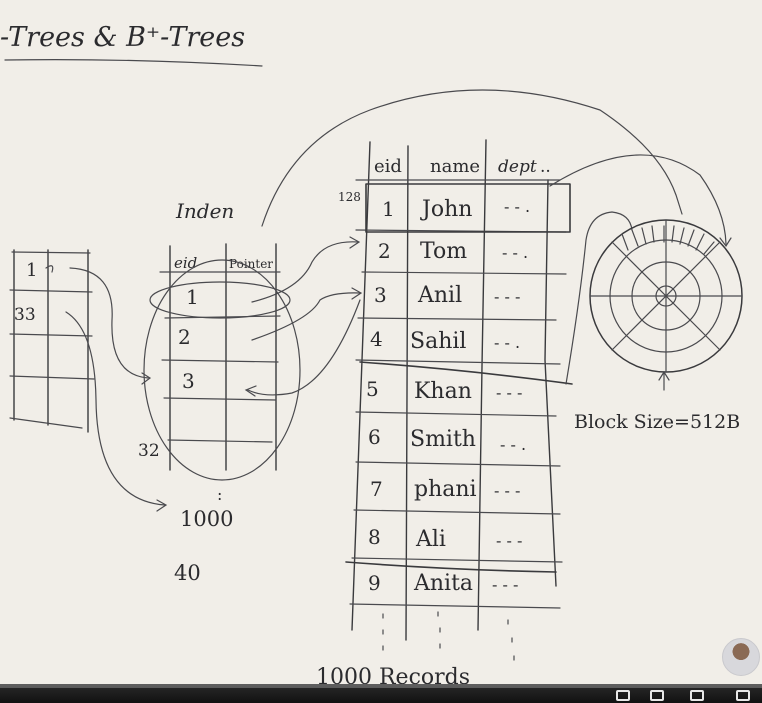  I want to click on outer-row-2: 33, so click(25, 315).